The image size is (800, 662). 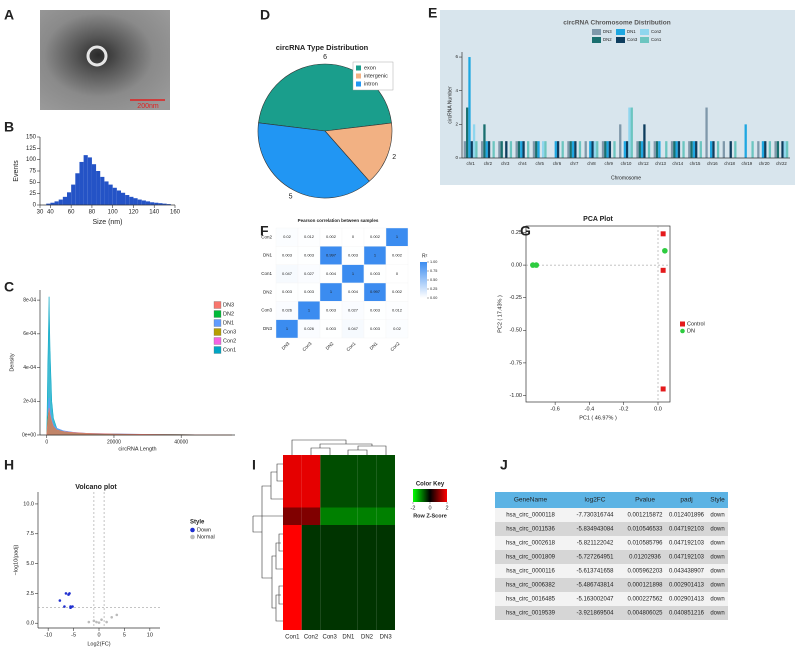 I want to click on x-tick-label: chr10, so click(x=626, y=163).